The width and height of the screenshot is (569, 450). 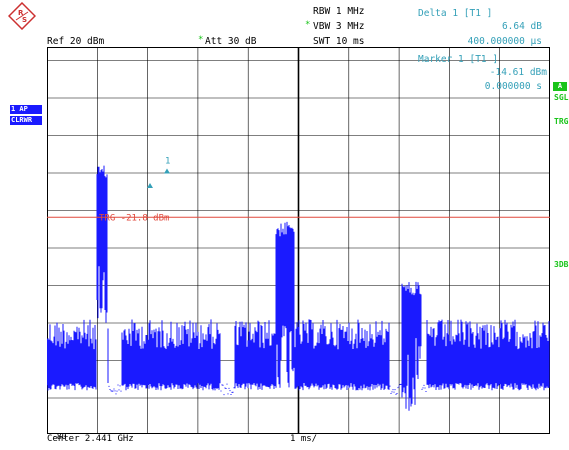 What do you see at coordinates (26, 120) in the screenshot?
I see `trace-mode-badge: CLRWR` at bounding box center [26, 120].